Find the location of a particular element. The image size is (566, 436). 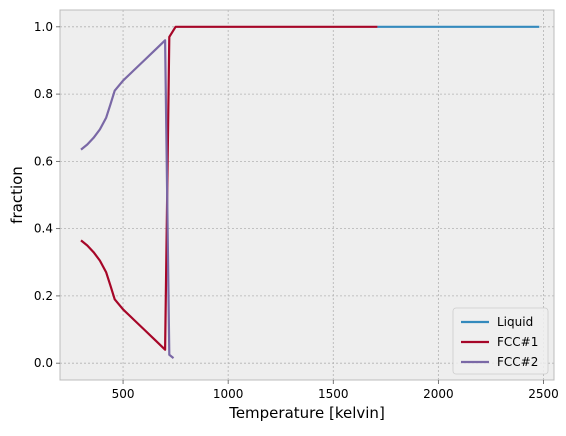

legend: Liquid FCC#1 FCC#2 is located at coordinates (500, 341).